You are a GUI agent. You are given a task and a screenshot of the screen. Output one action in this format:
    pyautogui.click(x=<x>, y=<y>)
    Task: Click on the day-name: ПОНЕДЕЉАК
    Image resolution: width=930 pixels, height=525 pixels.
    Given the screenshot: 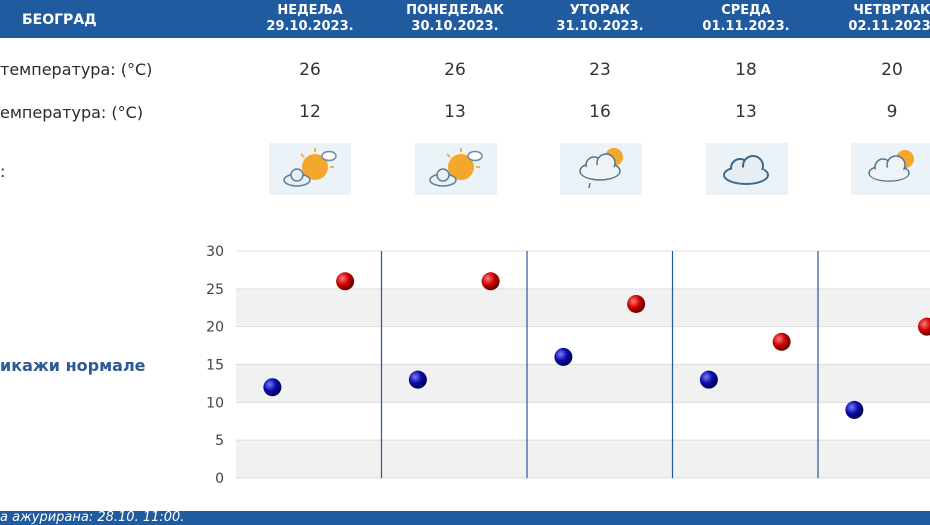 What is the action you would take?
    pyautogui.click(x=455, y=10)
    